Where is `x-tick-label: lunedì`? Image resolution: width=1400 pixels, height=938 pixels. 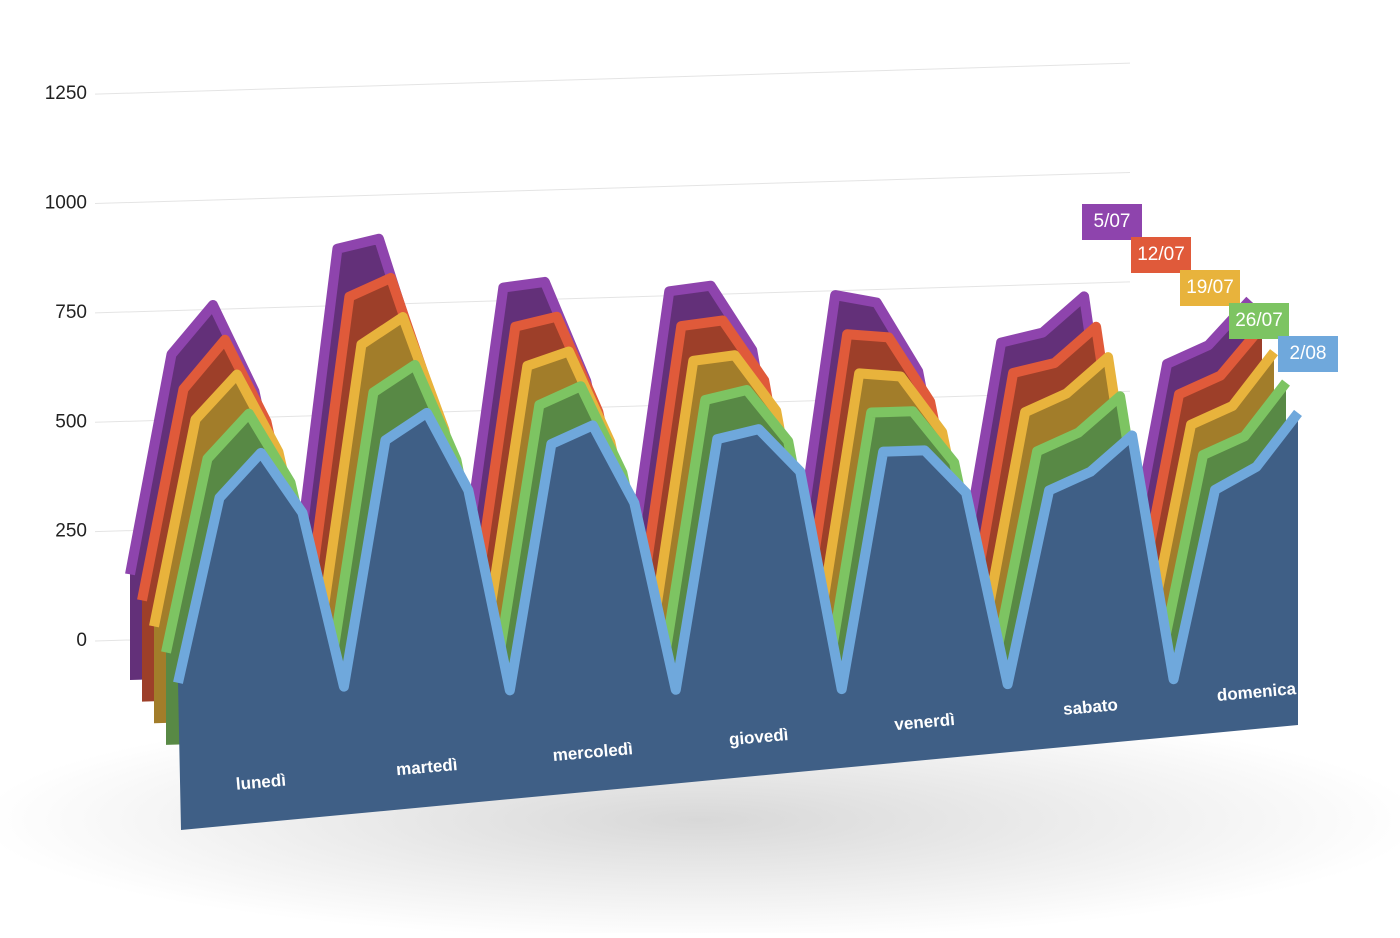
x-tick-label: lunedì is located at coordinates (261, 781).